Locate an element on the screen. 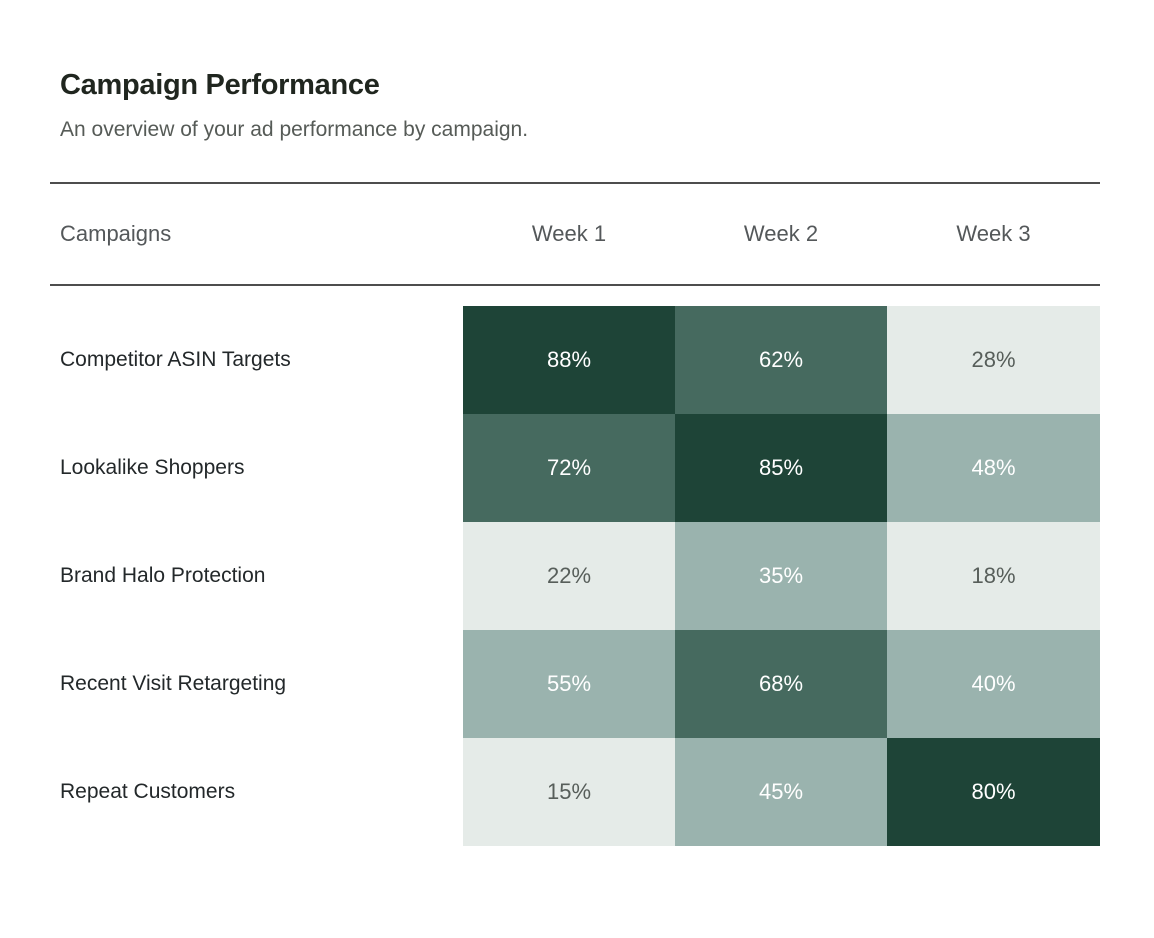 The width and height of the screenshot is (1154, 938). heat-cell: 45% is located at coordinates (781, 792).